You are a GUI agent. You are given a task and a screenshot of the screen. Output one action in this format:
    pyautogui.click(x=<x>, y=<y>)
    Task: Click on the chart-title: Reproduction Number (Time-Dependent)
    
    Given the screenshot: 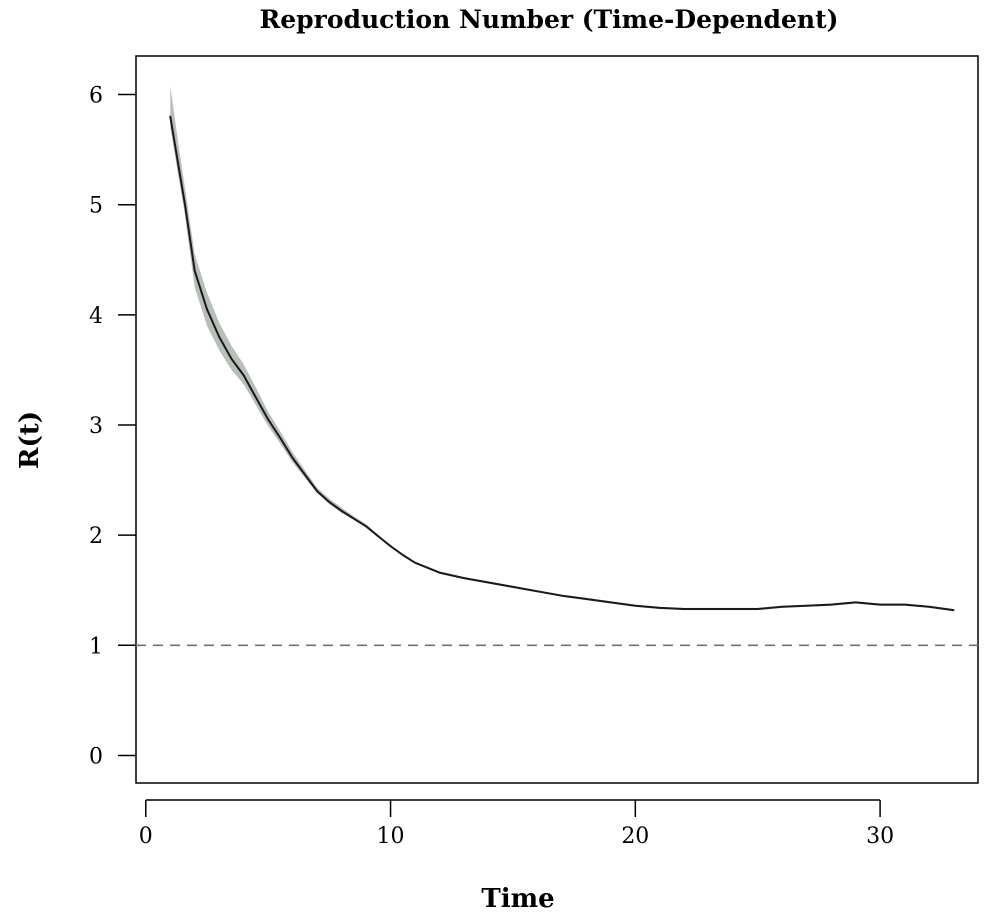 What is the action you would take?
    pyautogui.click(x=549, y=19)
    